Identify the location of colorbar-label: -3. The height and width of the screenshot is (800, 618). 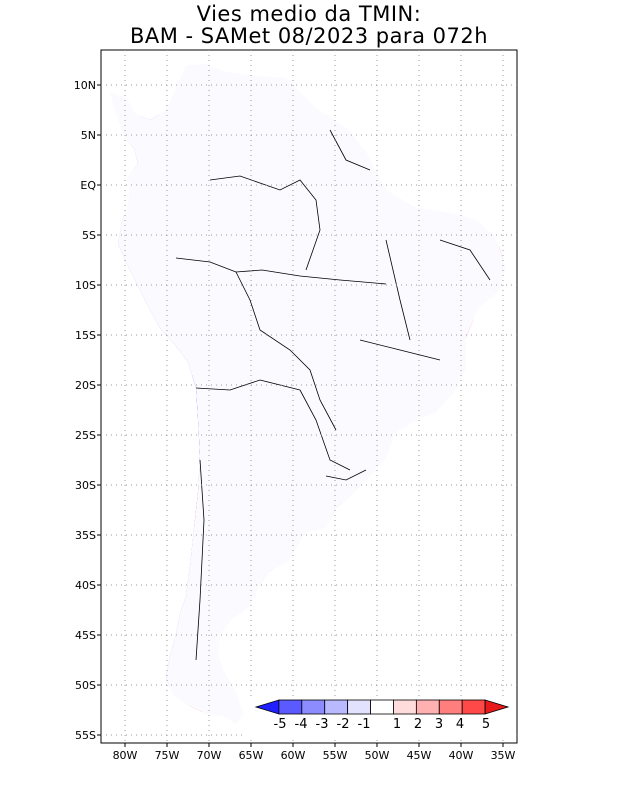
(322, 724).